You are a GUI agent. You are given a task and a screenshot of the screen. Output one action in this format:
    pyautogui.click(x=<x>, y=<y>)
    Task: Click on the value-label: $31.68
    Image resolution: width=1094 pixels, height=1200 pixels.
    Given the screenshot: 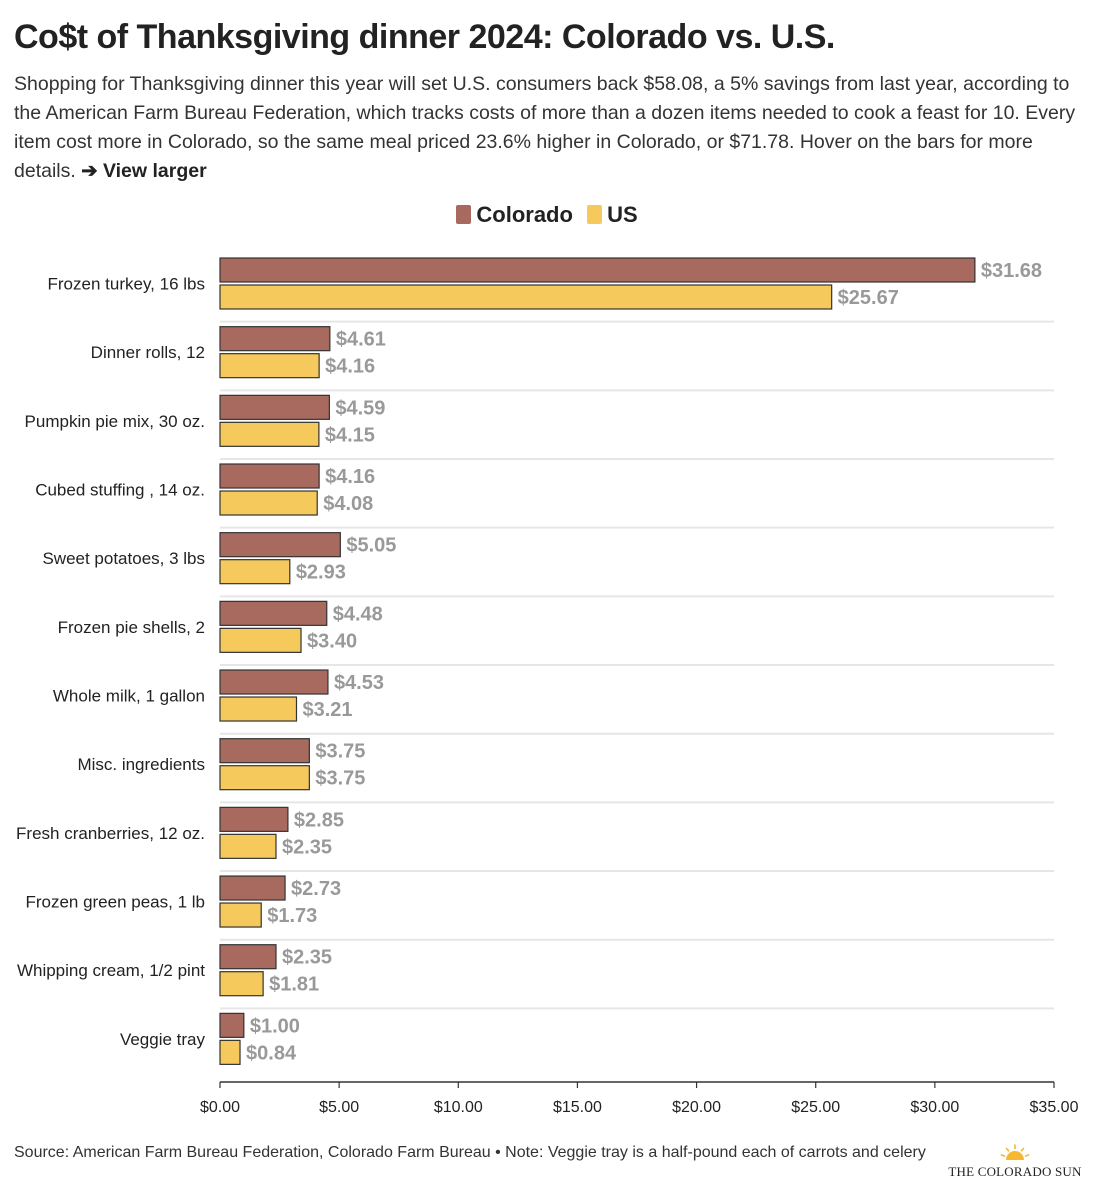 What is the action you would take?
    pyautogui.click(x=1011, y=271)
    